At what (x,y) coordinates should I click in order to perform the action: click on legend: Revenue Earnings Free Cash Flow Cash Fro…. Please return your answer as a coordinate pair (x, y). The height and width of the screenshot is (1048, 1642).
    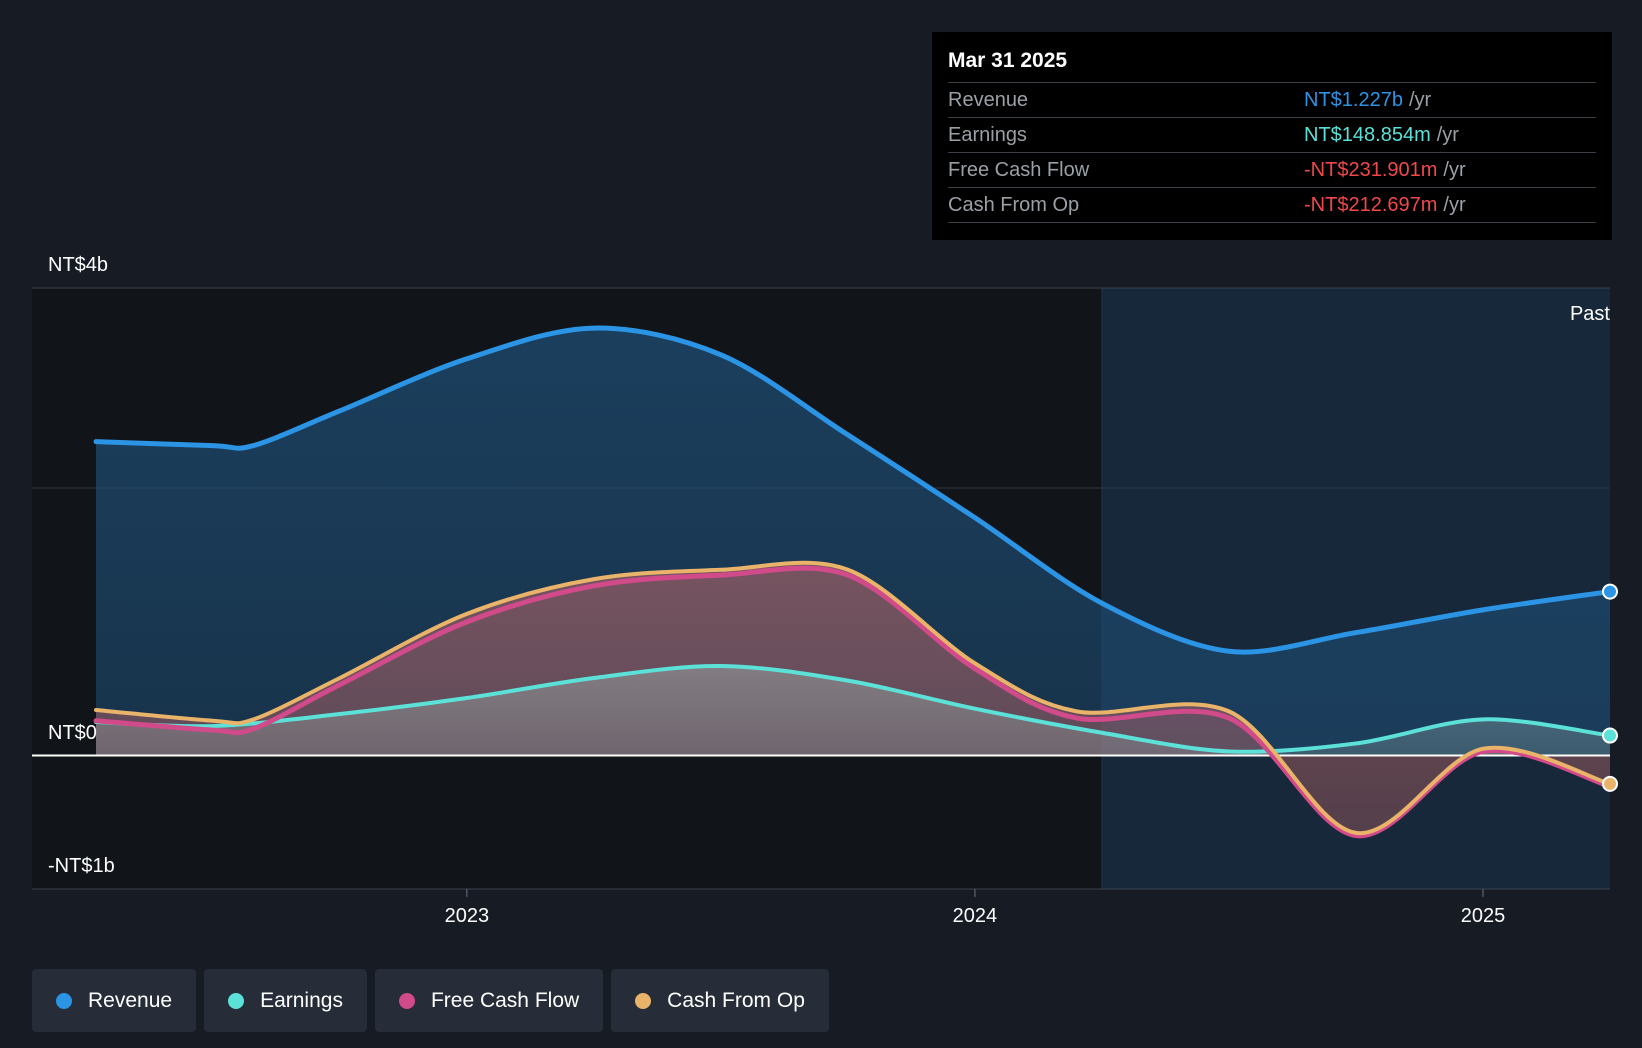
    Looking at the image, I should click on (430, 1000).